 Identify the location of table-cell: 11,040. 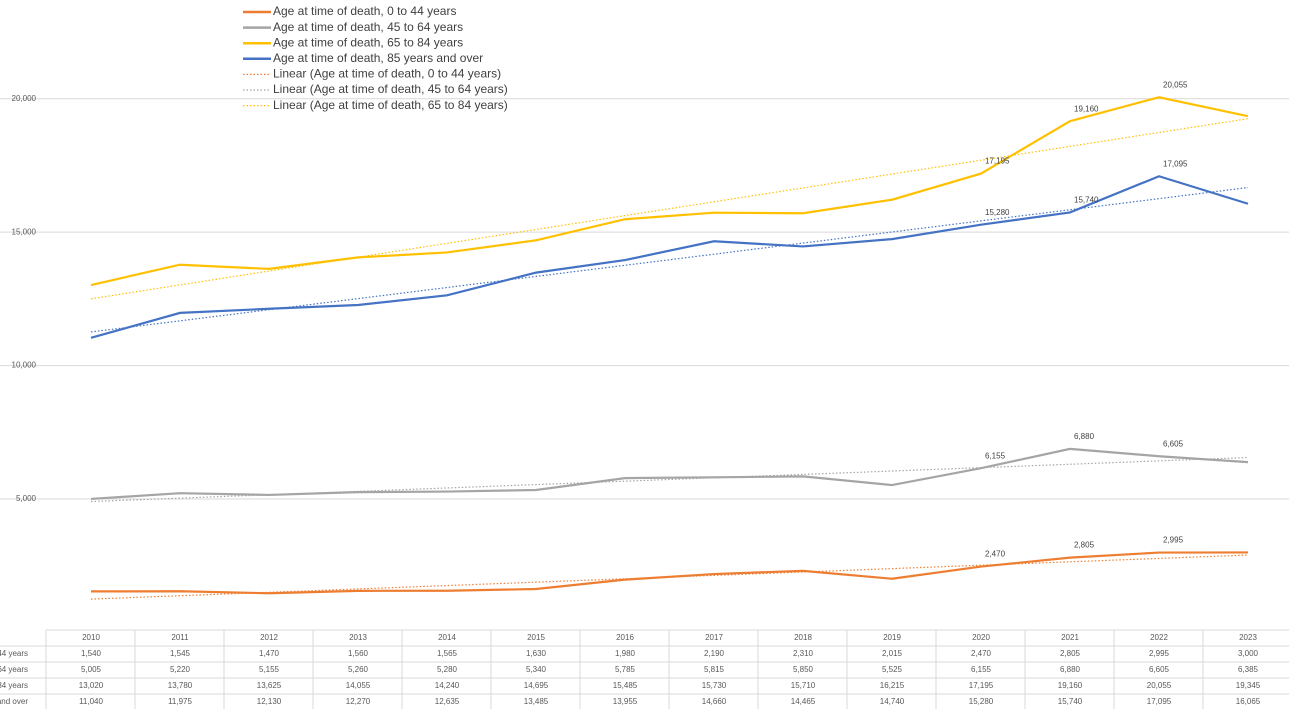
(91, 701).